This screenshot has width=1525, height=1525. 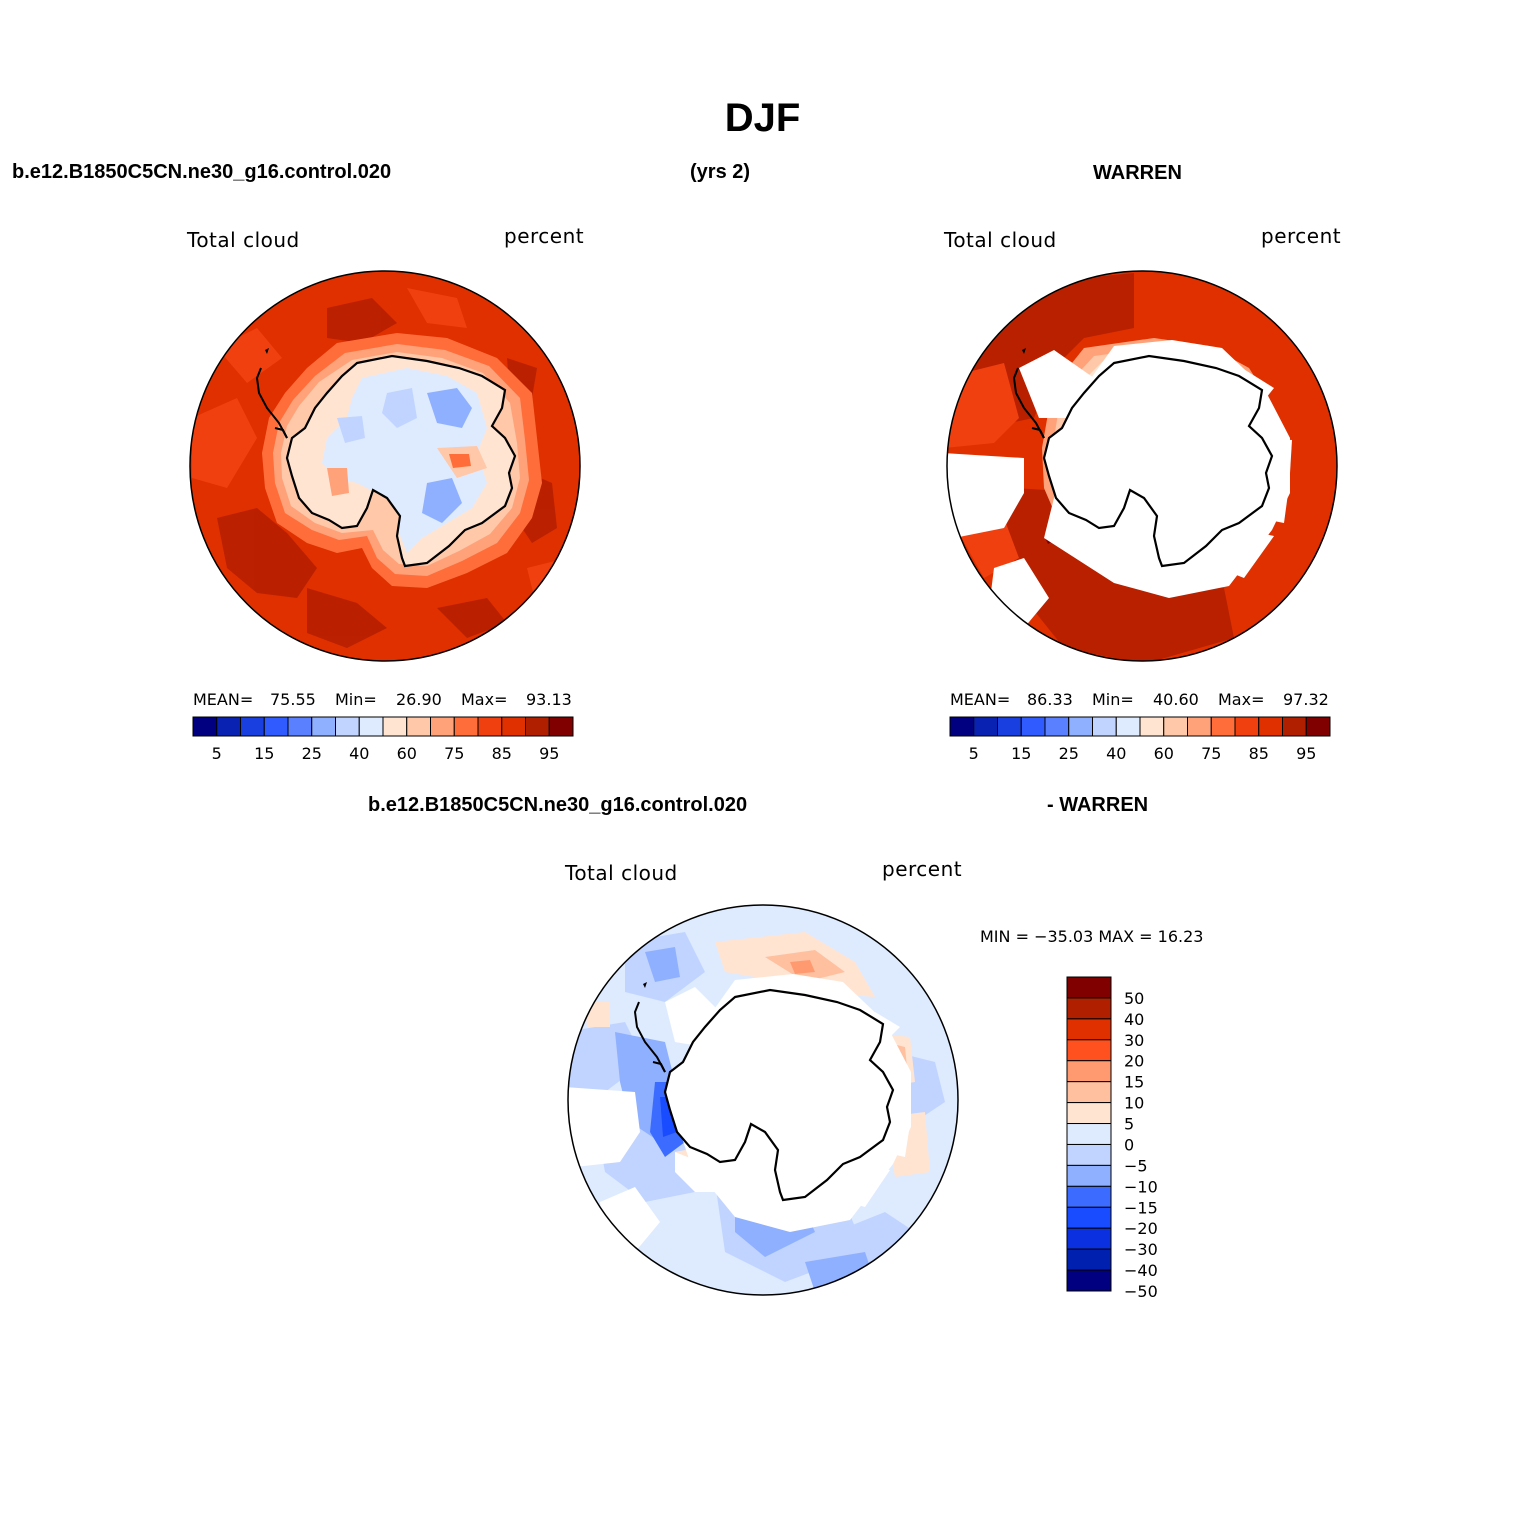 What do you see at coordinates (293, 699) in the screenshot?
I see `panel1-mean-value: 75.55` at bounding box center [293, 699].